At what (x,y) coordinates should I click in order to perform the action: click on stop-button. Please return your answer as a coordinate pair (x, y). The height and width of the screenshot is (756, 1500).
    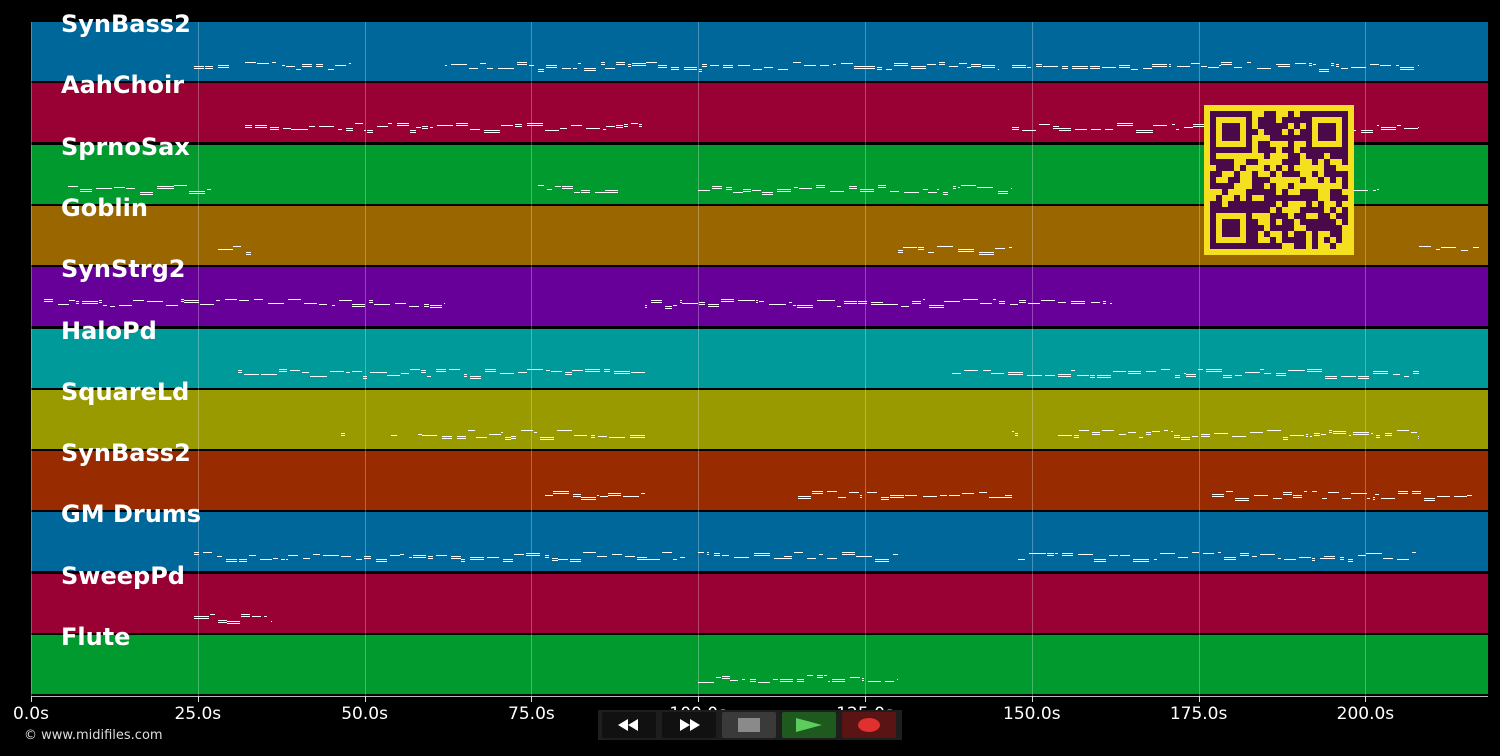
    Looking at the image, I should click on (749, 725).